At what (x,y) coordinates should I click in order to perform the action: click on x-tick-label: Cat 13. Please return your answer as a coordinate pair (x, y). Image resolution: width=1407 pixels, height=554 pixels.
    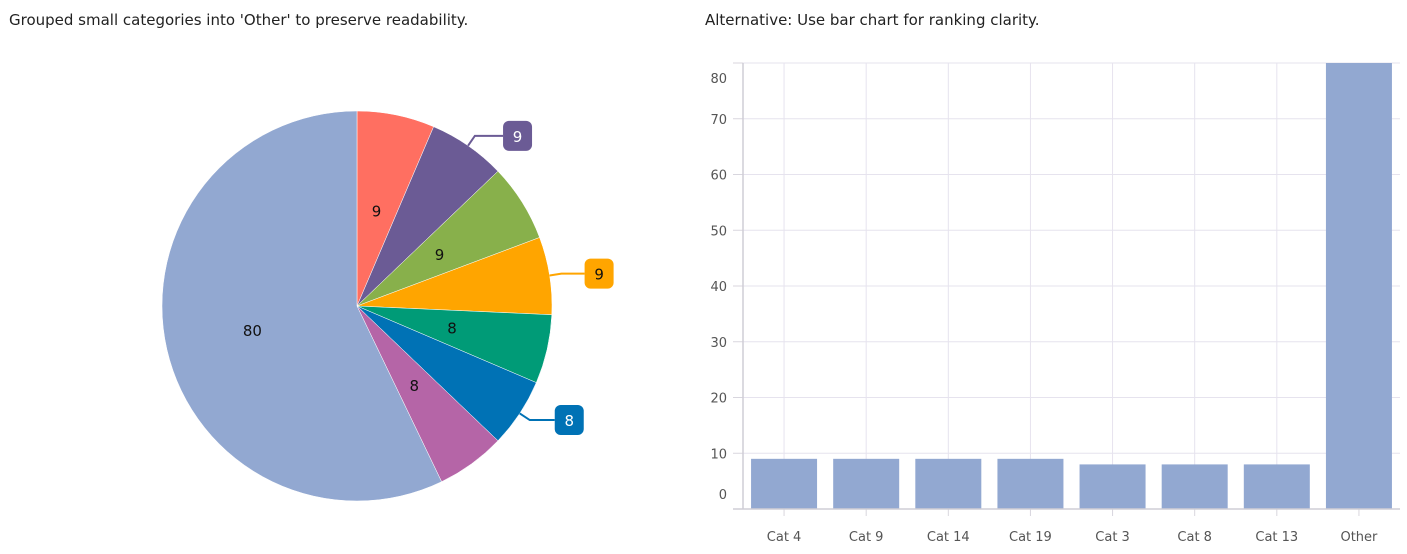
    Looking at the image, I should click on (1276, 537).